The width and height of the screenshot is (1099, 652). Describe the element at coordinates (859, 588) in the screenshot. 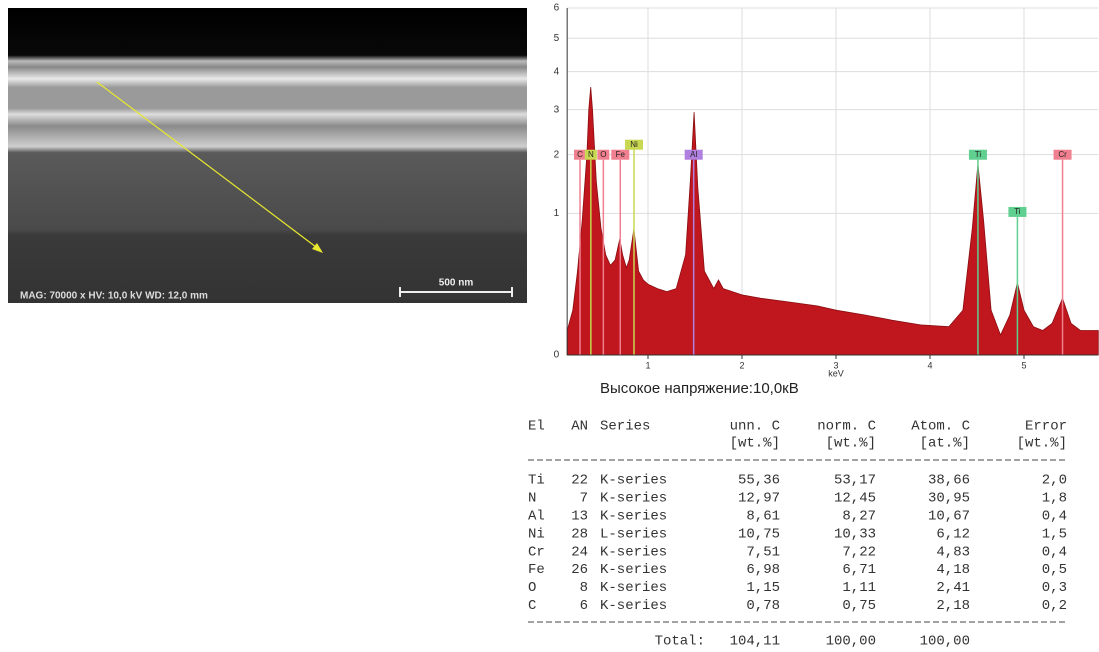

I see `cell: 1,11` at that location.